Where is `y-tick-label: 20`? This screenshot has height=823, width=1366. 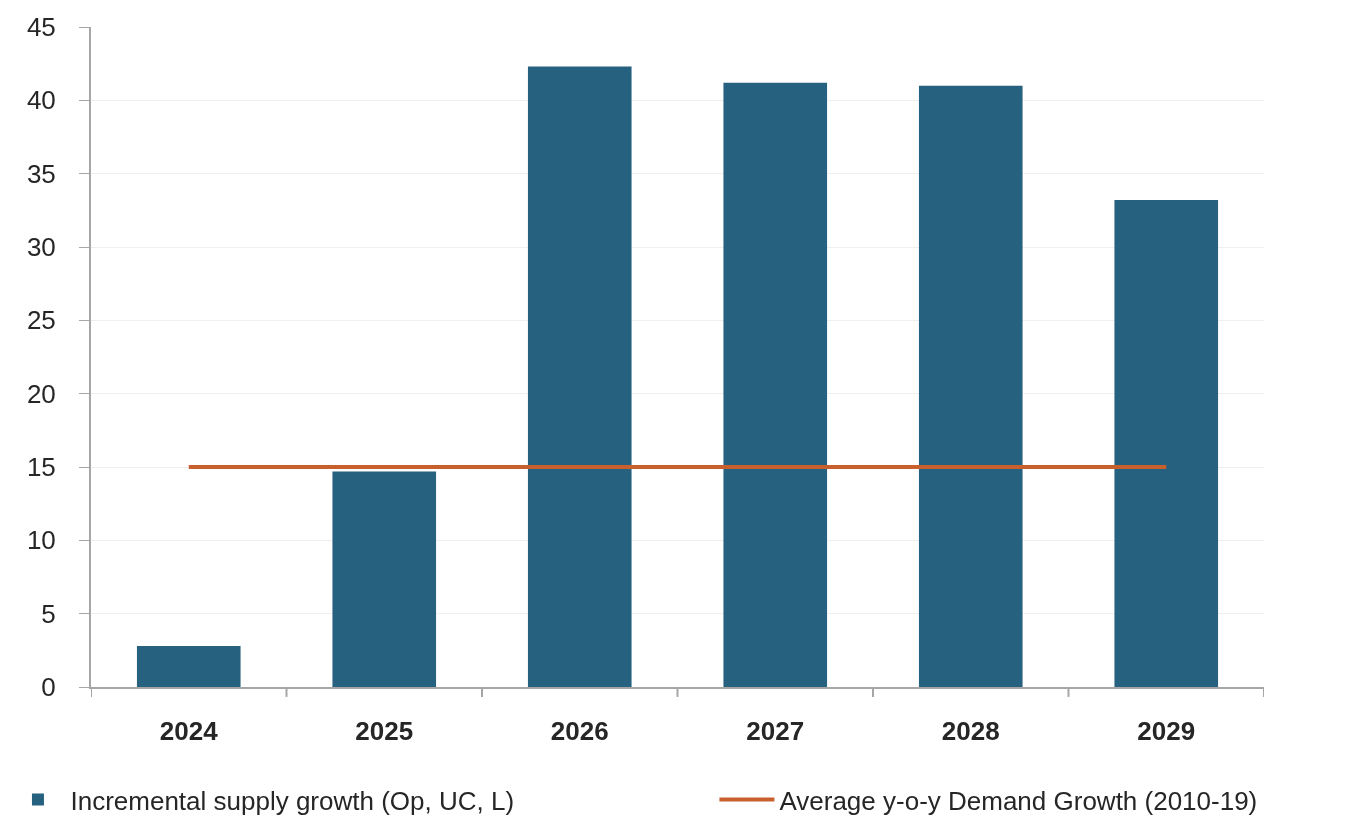 y-tick-label: 20 is located at coordinates (41, 393).